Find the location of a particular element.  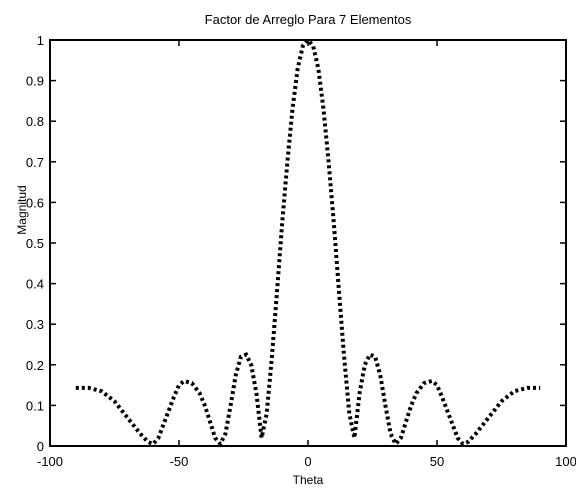

x-tick-label: -100 is located at coordinates (50, 461).